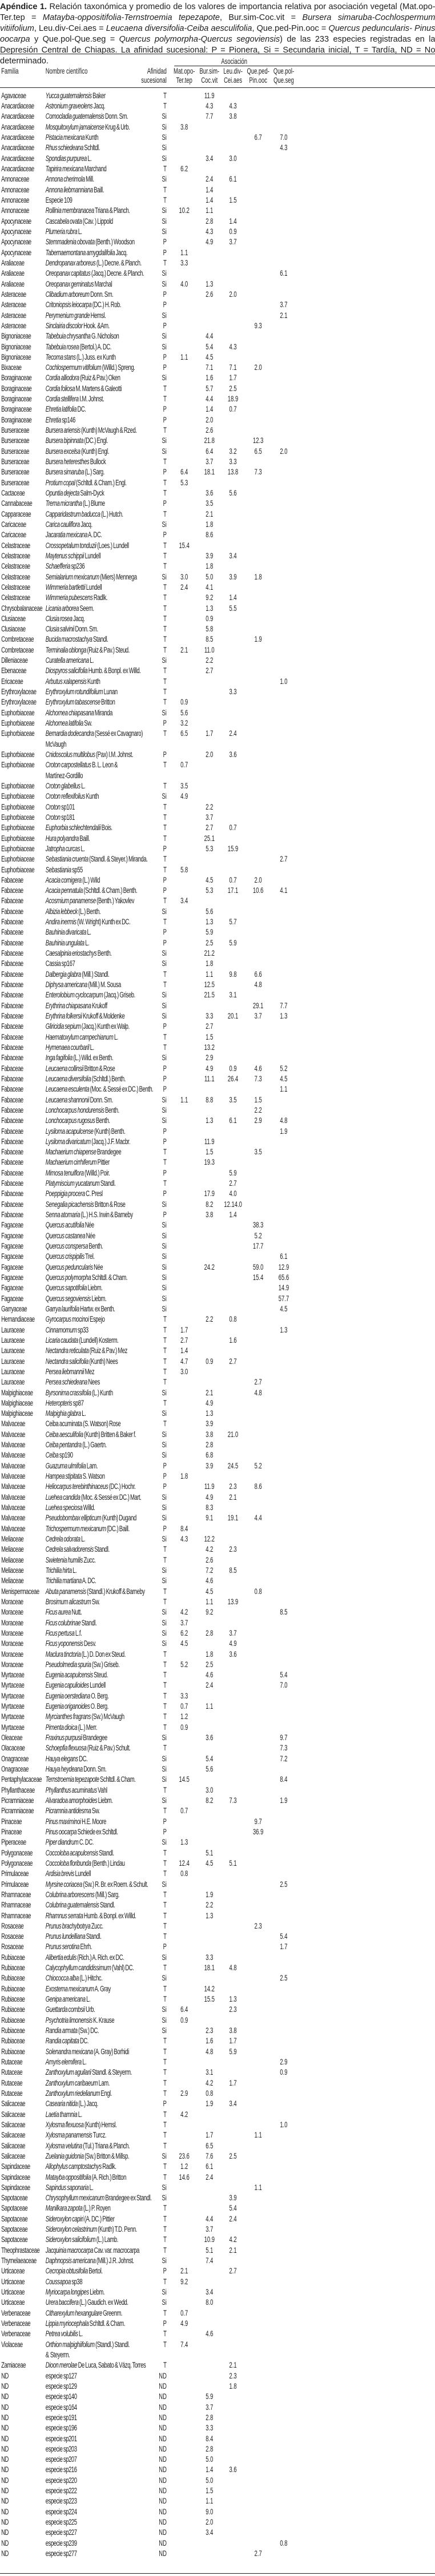 This screenshot has width=435, height=2576. I want to click on scientific-name-cell: Poeppigia procera C. Presl, so click(74, 1194).